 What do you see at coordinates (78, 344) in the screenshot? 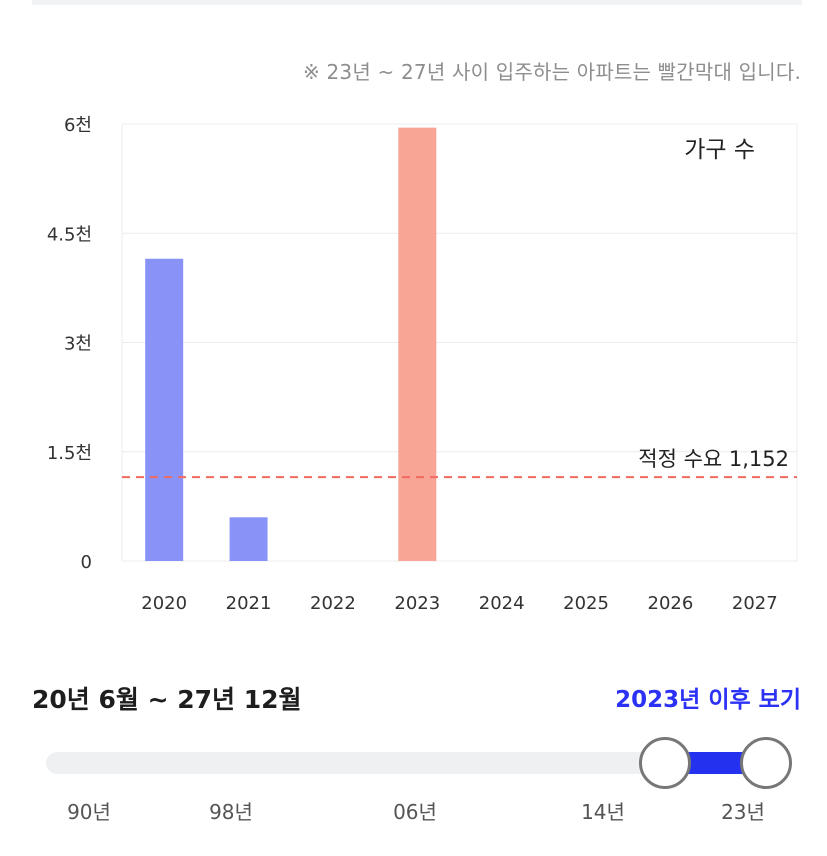
I see `y-tick-label: 3천` at bounding box center [78, 344].